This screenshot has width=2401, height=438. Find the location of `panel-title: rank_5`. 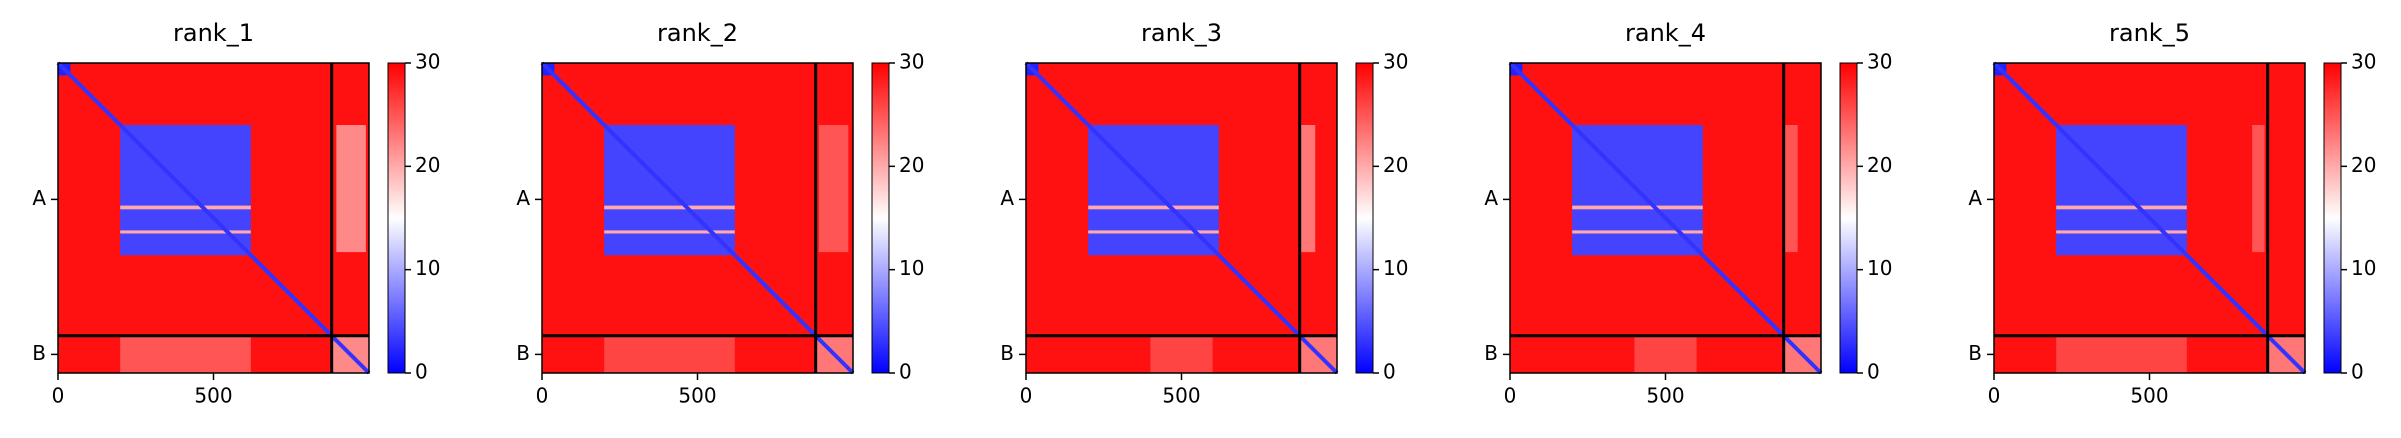

panel-title: rank_5 is located at coordinates (2149, 33).